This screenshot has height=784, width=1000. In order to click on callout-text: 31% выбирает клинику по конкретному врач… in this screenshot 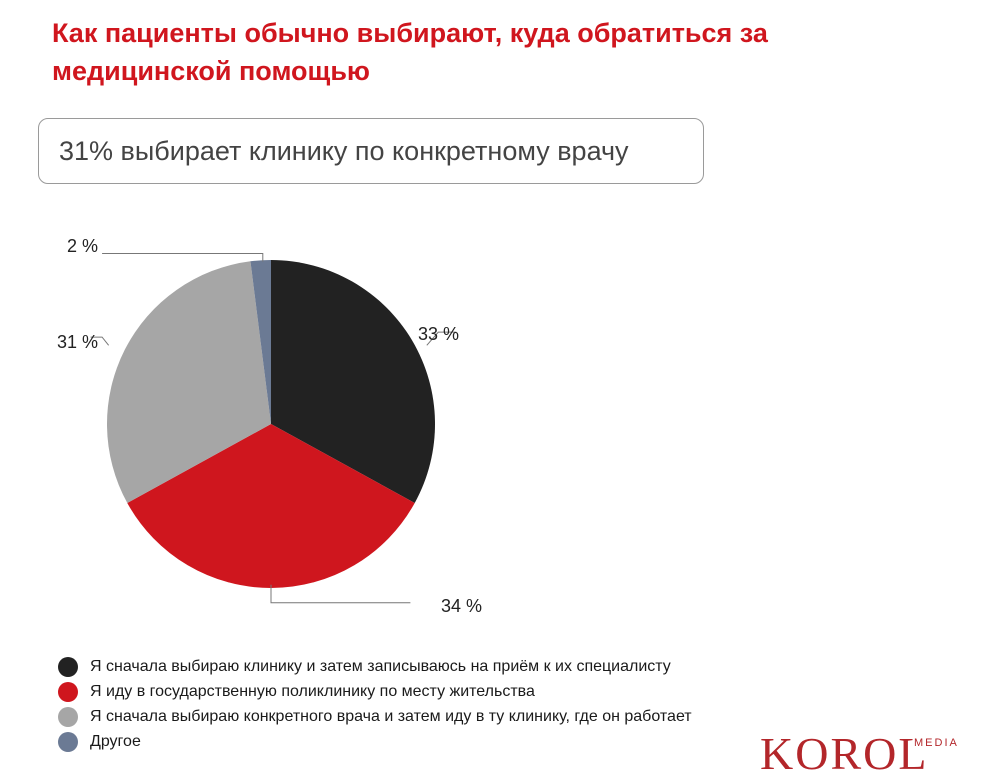, I will do `click(344, 150)`.